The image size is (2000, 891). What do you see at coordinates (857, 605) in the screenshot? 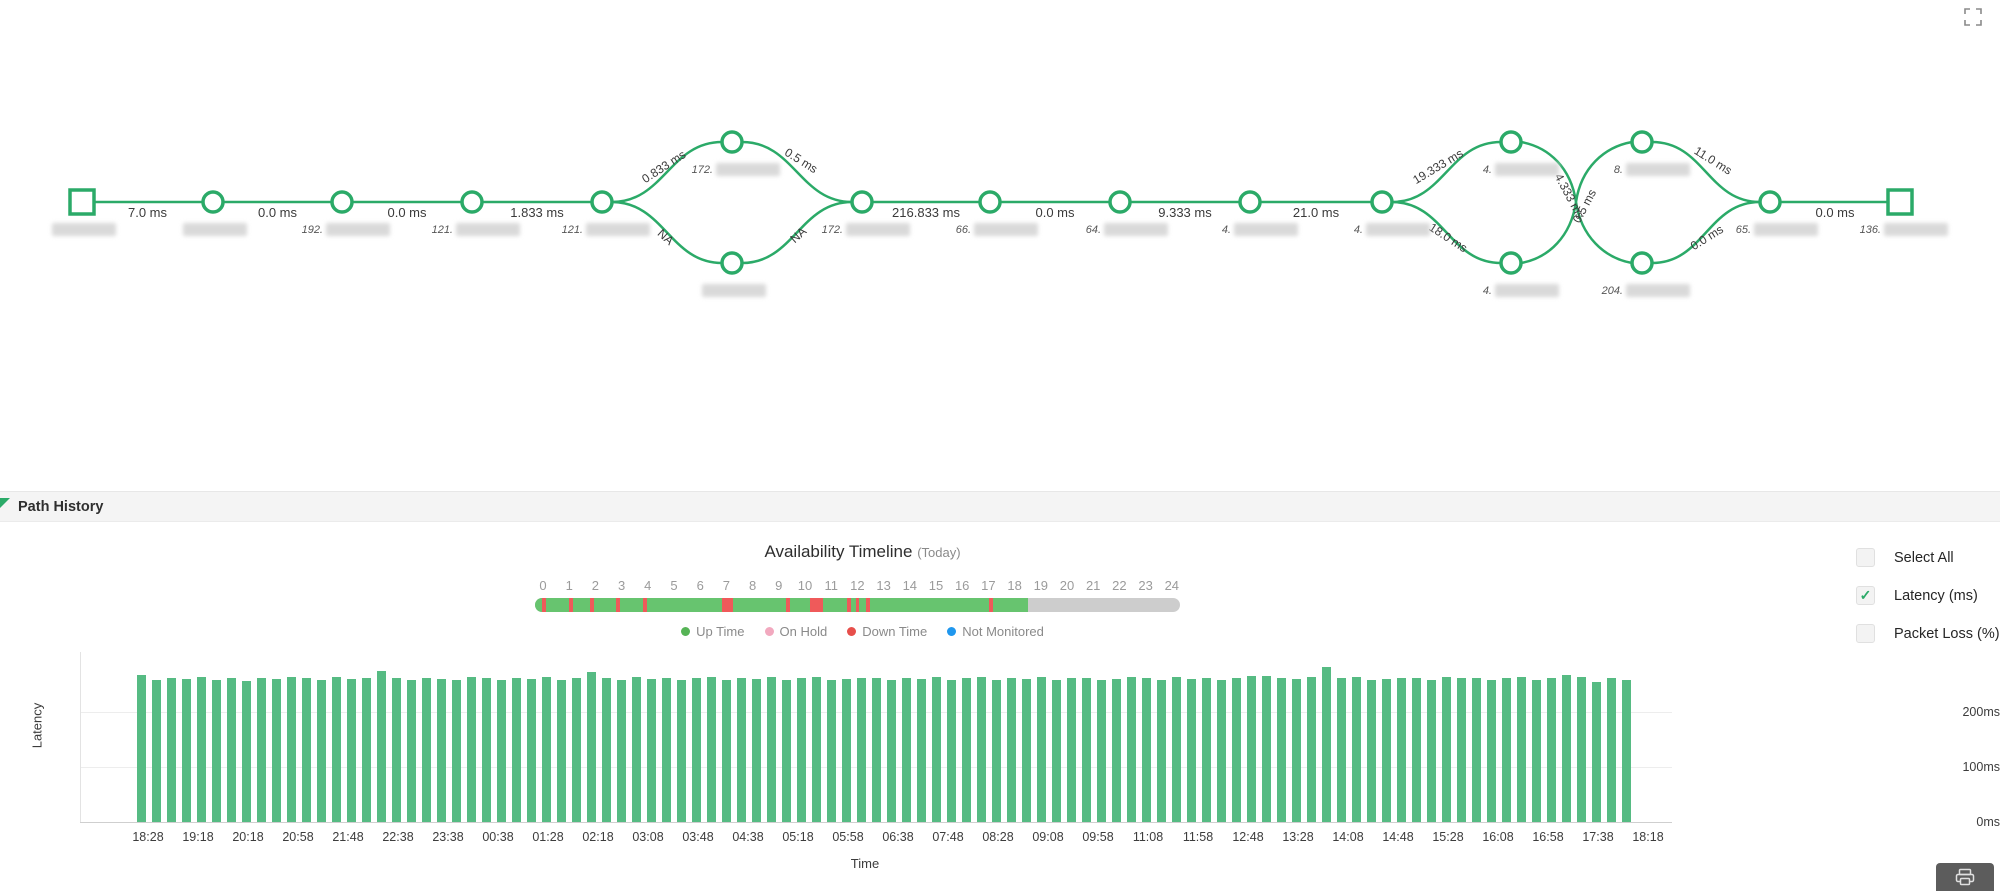
I see `availability-timeline-bar` at bounding box center [857, 605].